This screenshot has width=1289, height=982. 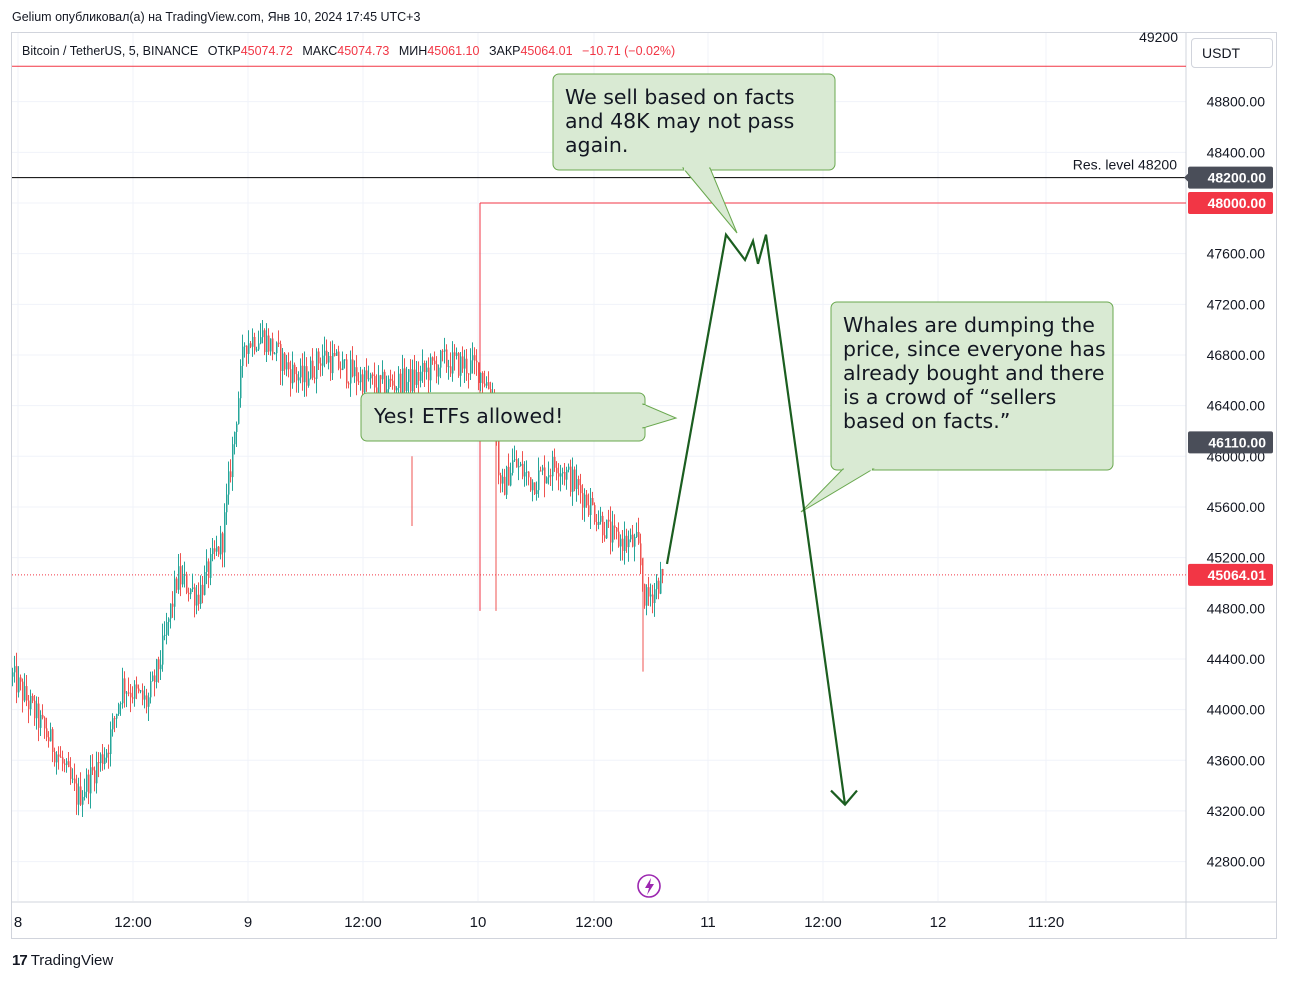 I want to click on x-tick-label: 9, so click(x=248, y=922).